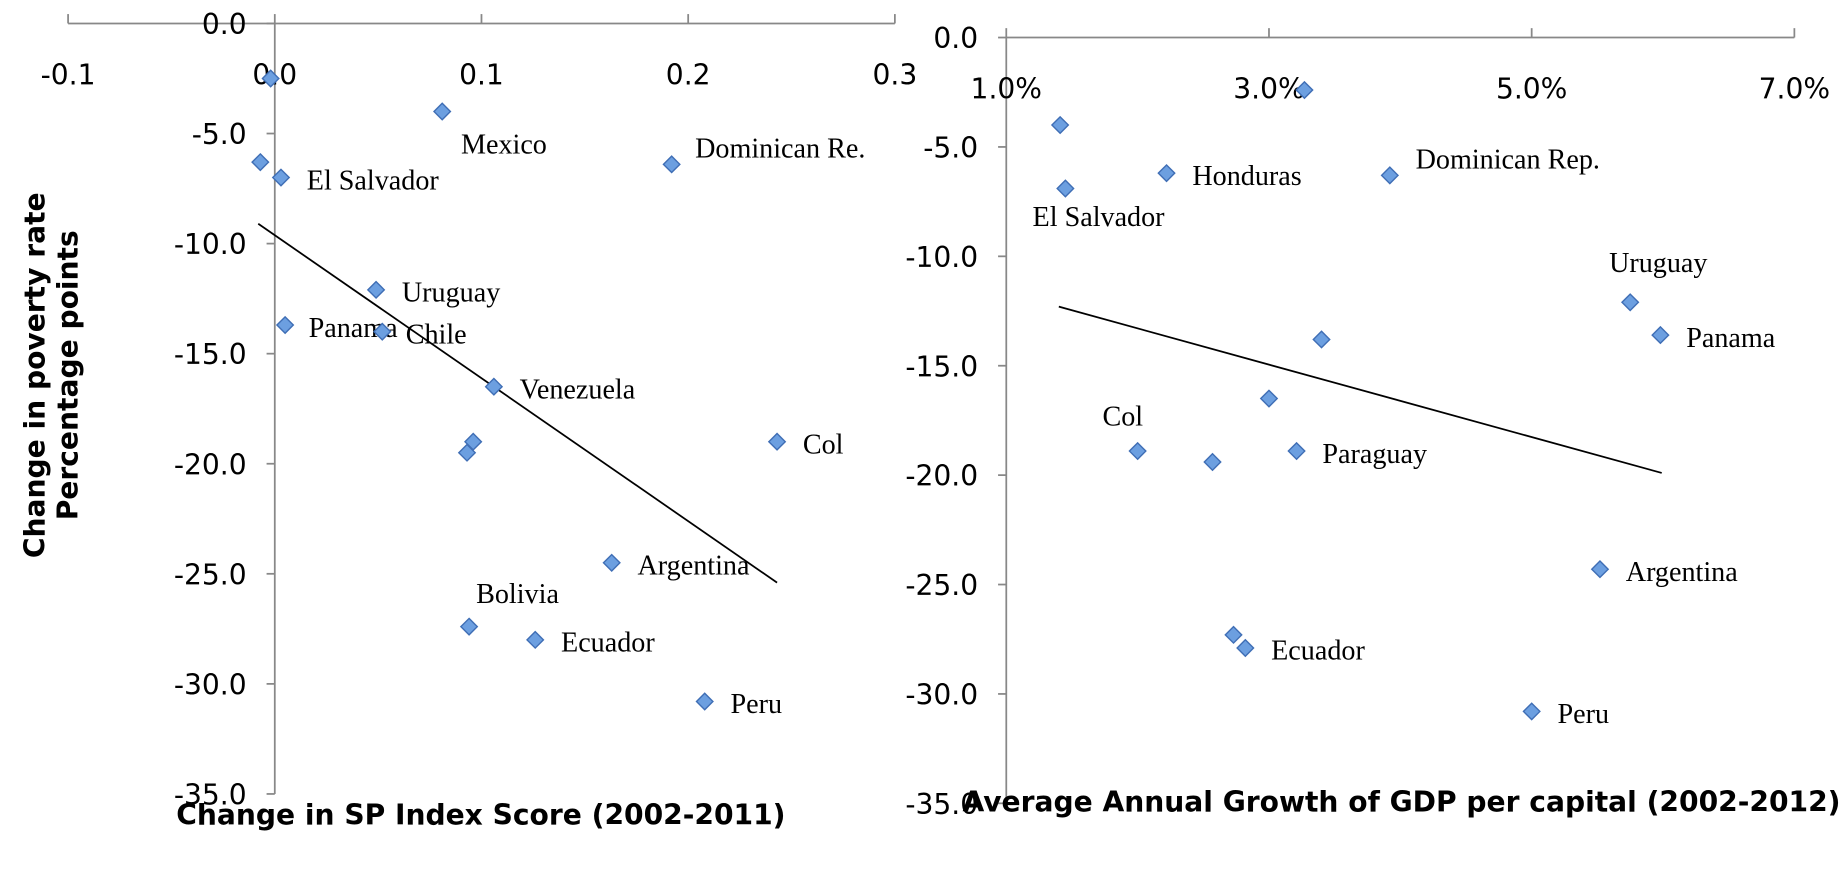  What do you see at coordinates (895, 74) in the screenshot?
I see `x-tick-label: 0.3` at bounding box center [895, 74].